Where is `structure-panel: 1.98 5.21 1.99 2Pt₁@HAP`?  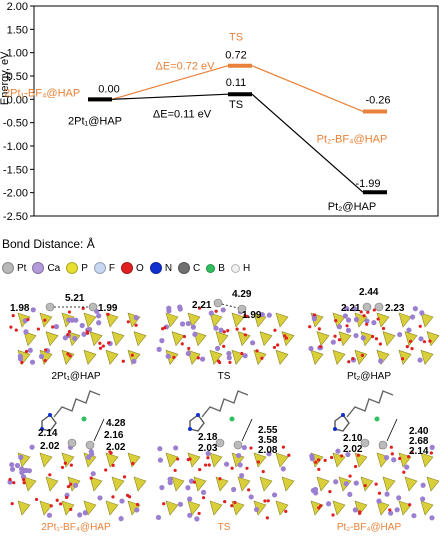 structure-panel: 1.98 5.21 1.99 2Pt₁@HAP is located at coordinates (78, 337).